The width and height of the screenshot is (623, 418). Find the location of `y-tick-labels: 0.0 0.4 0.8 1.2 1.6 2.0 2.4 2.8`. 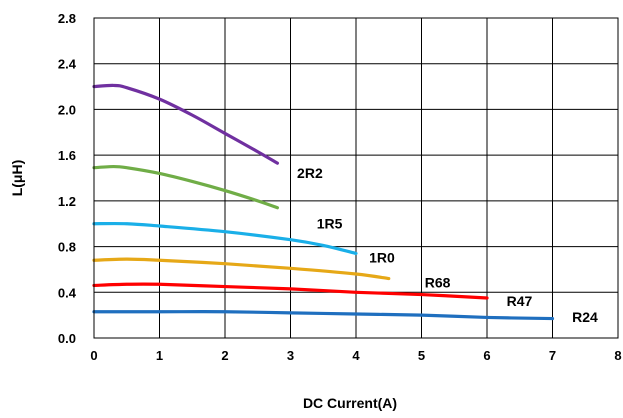

y-tick-labels: 0.0 0.4 0.8 1.2 1.6 2.0 2.4 2.8 is located at coordinates (67, 178).